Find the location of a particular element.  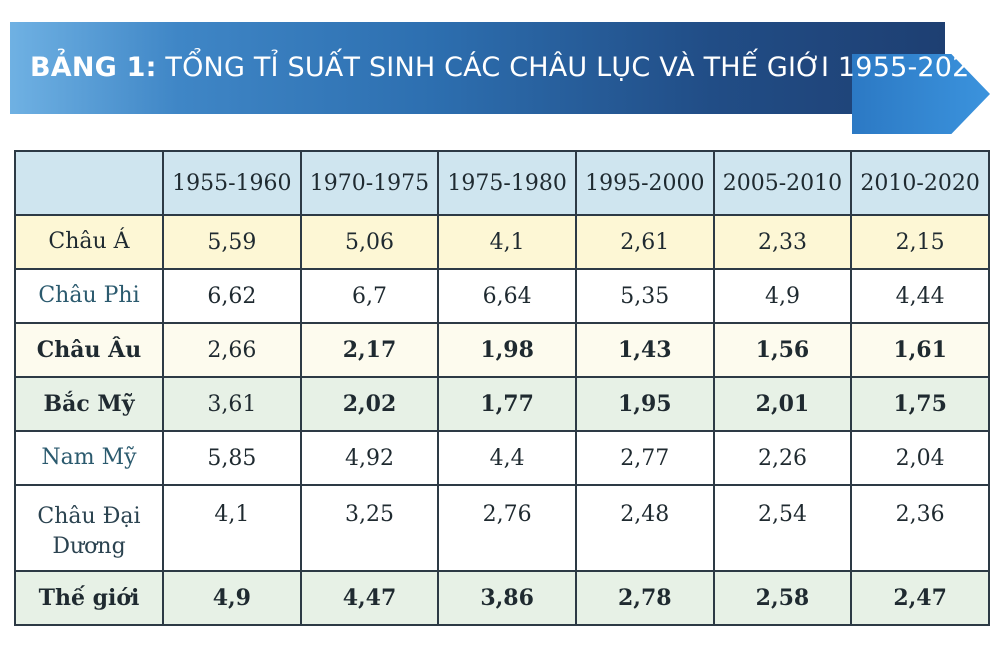

row-label: Châu Phi is located at coordinates (89, 296).